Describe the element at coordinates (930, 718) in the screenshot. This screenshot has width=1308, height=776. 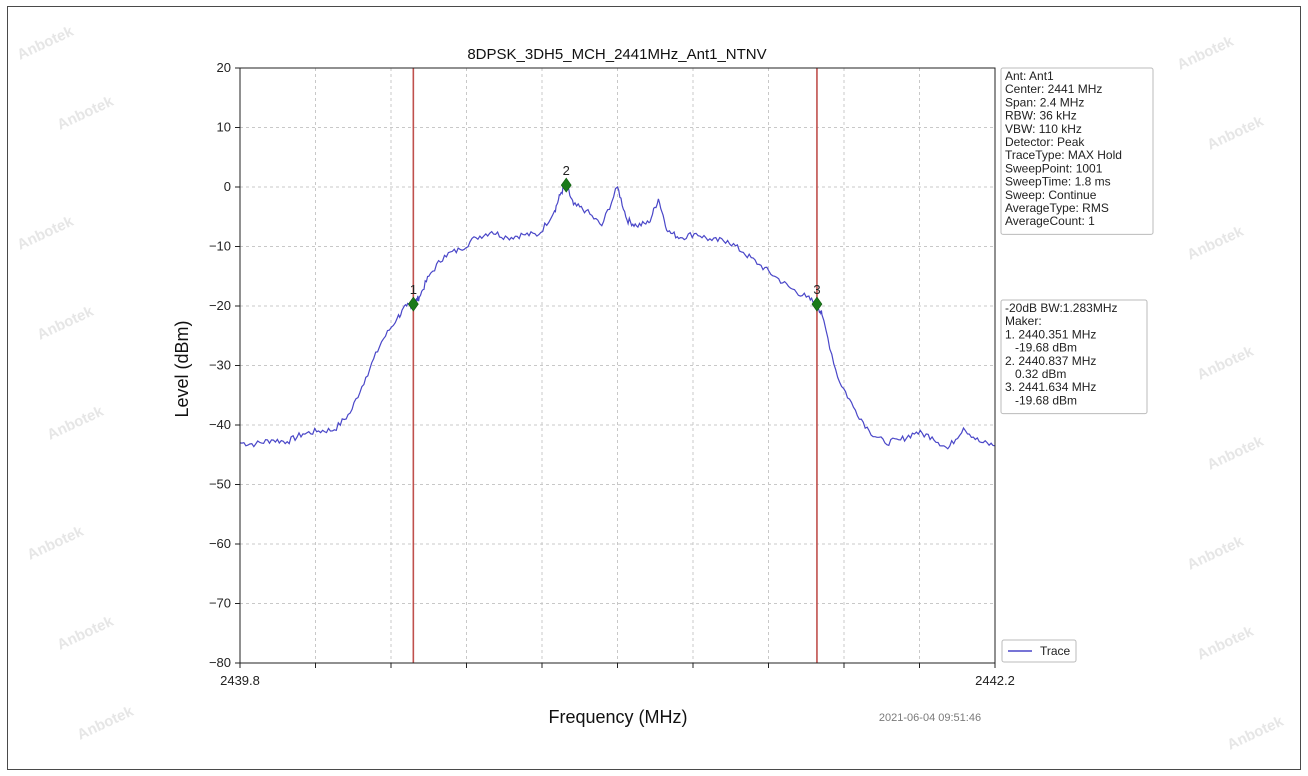
I see `timestamp: 2021-06-04 09:51:46` at that location.